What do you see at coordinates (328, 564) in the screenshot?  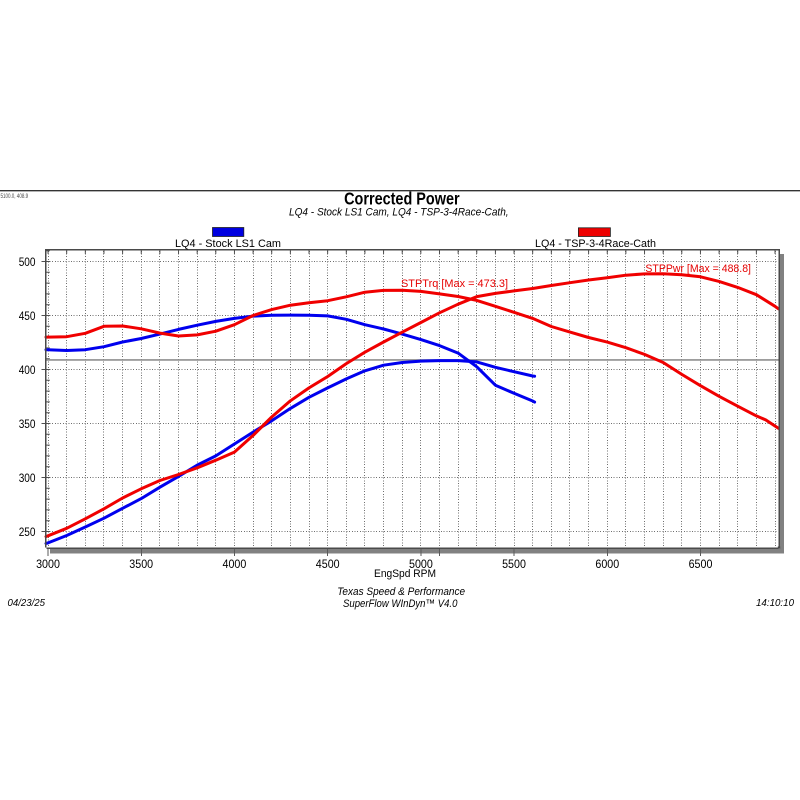 I see `svg-text: 4500` at bounding box center [328, 564].